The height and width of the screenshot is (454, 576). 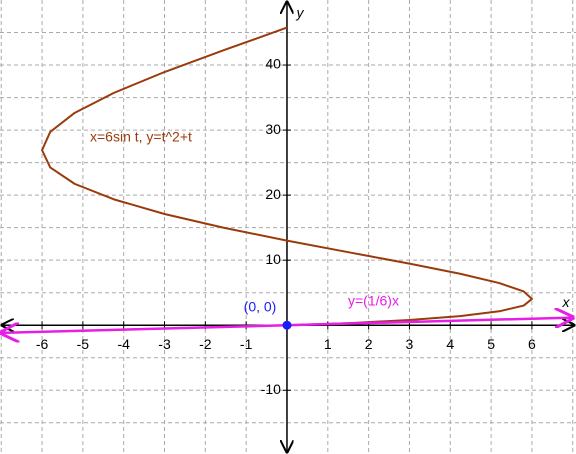 What do you see at coordinates (123, 344) in the screenshot?
I see `x-tick-label: -4` at bounding box center [123, 344].